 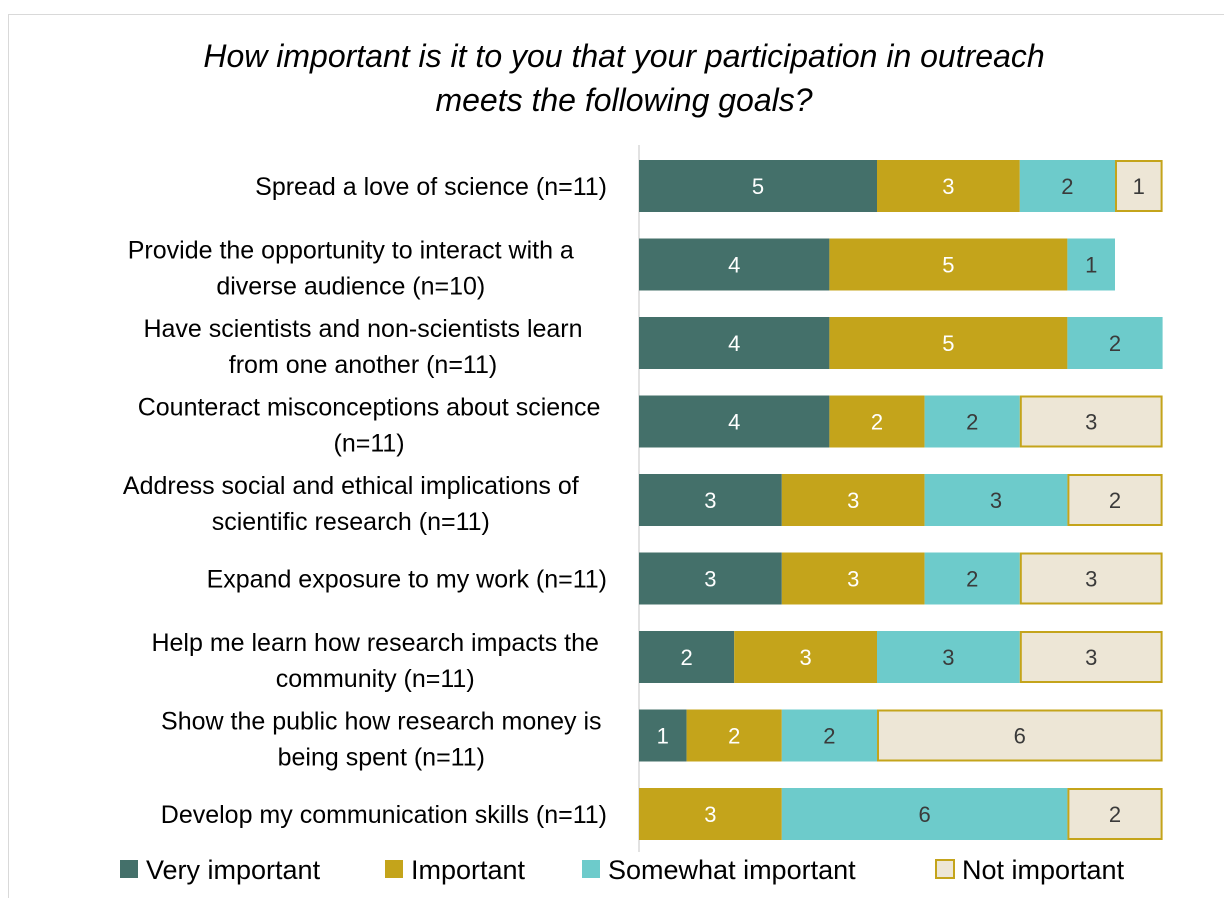 What do you see at coordinates (732, 870) in the screenshot?
I see `legend-label: Somewhat important` at bounding box center [732, 870].